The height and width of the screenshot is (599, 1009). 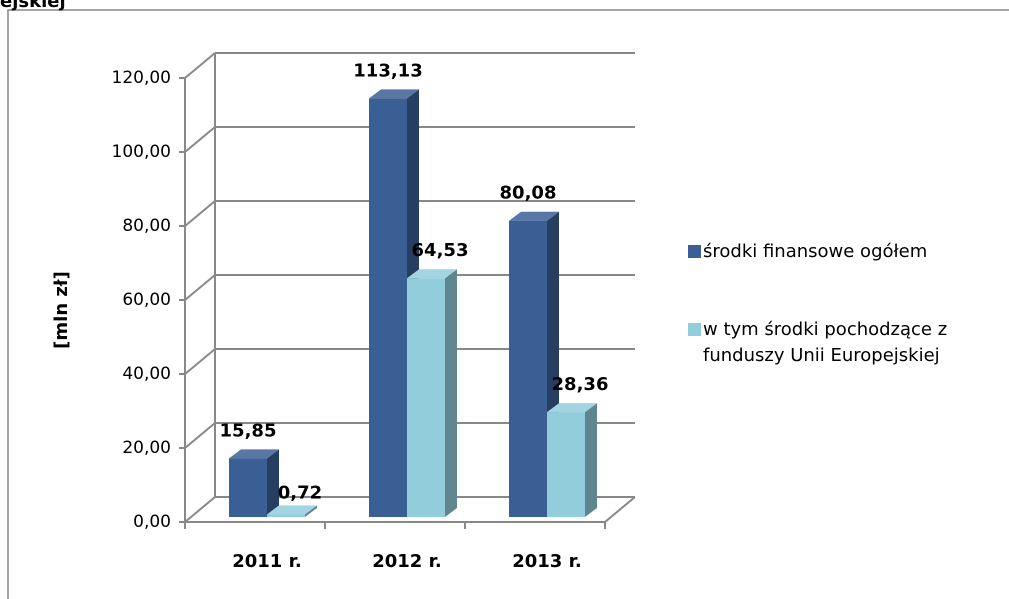 I want to click on data-label: 15,85, so click(x=248, y=430).